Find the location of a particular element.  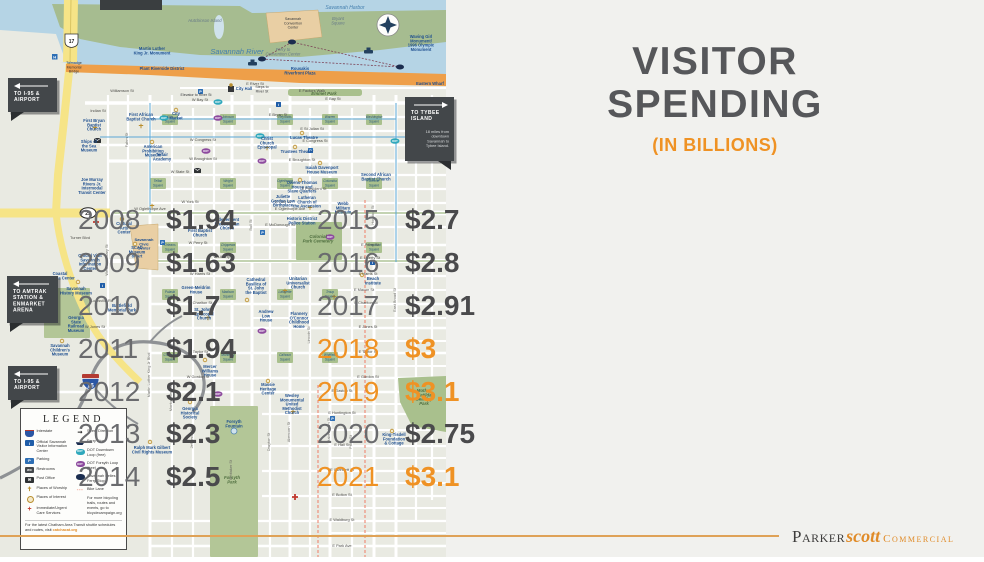

map-label: Webb Military Museum is located at coordinates (343, 208).